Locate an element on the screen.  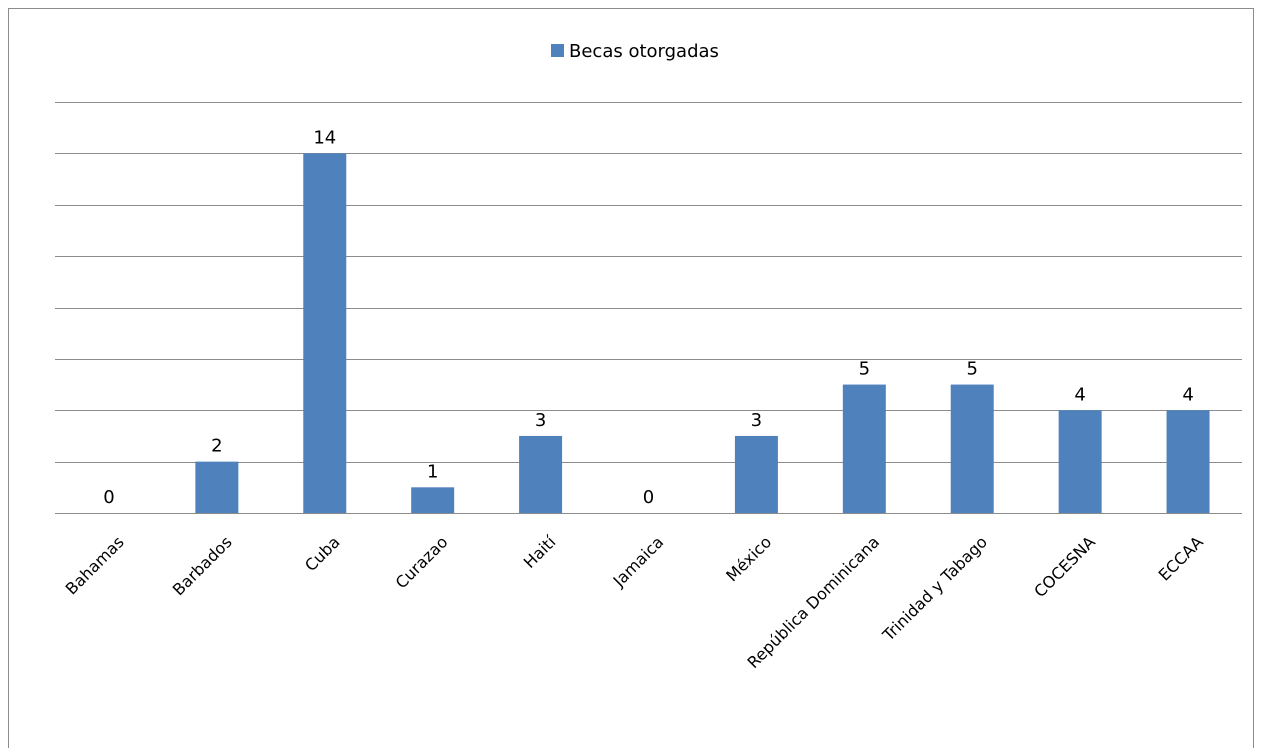
category-label: Trinidad y Tabago is located at coordinates (934, 588).